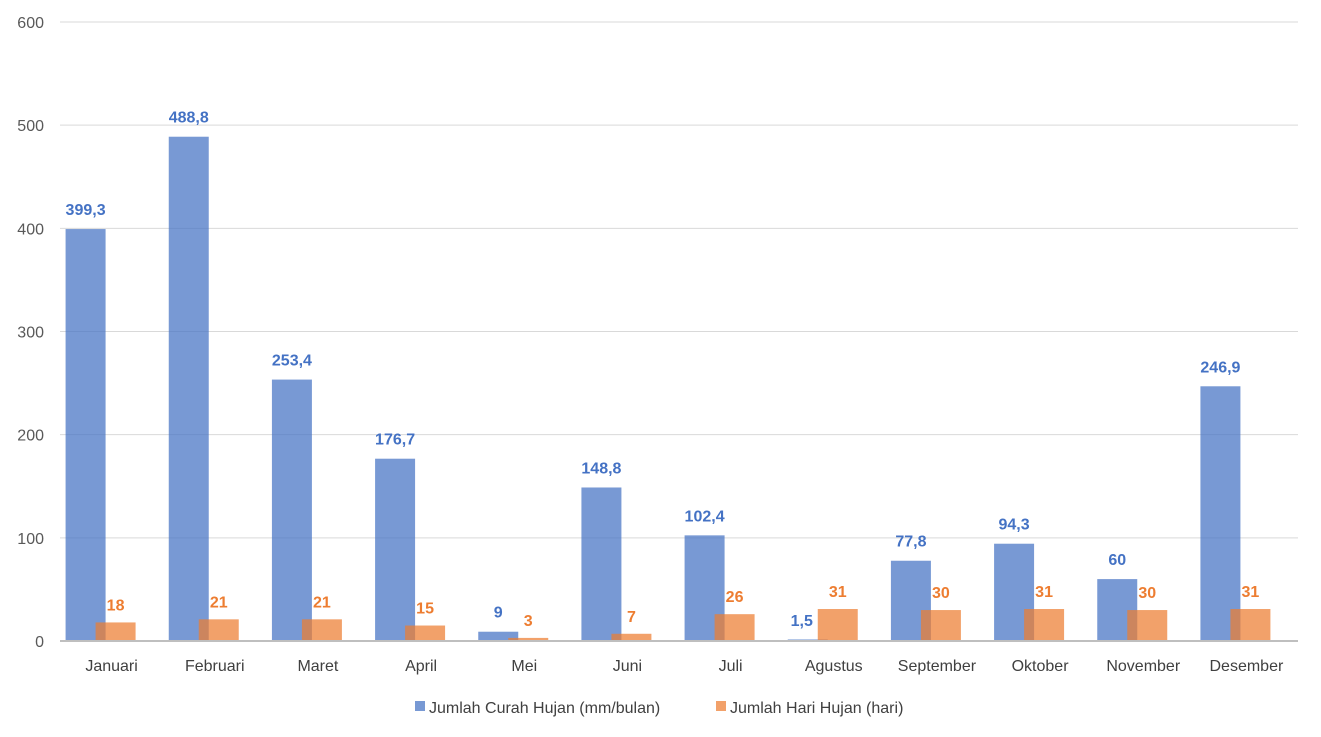 The image size is (1321, 737). I want to click on x-category-label: Januari, so click(111, 666).